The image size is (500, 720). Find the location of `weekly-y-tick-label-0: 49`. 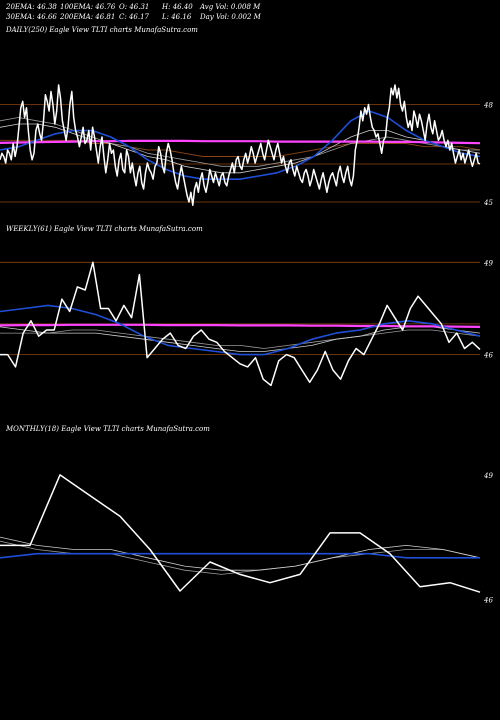

weekly-y-tick-label-0: 49 is located at coordinates (488, 263).